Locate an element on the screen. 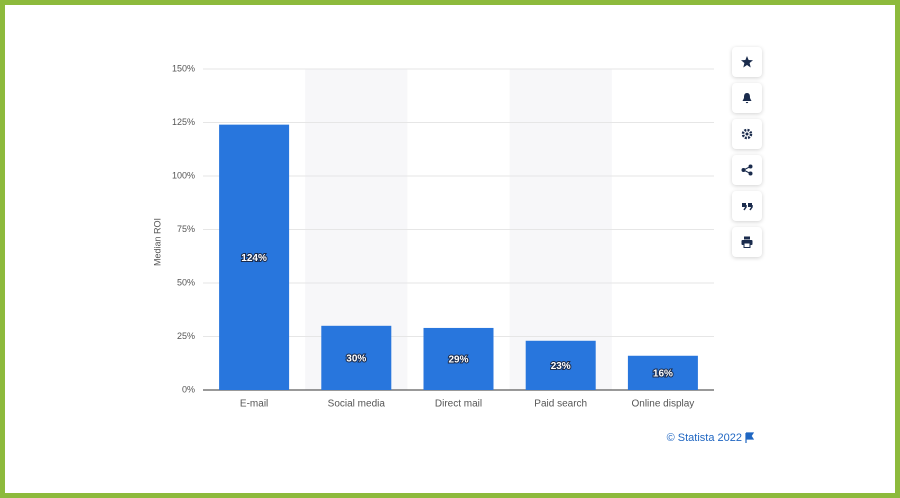 The width and height of the screenshot is (900, 498). value-label: 124% is located at coordinates (254, 258).